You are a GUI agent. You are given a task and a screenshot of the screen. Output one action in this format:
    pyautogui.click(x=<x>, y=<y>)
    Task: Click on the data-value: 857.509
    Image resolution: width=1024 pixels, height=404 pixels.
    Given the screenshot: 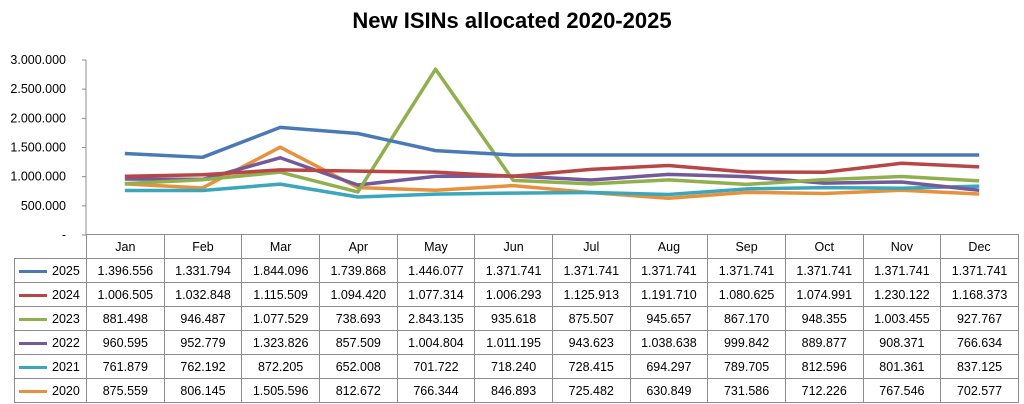 What is the action you would take?
    pyautogui.click(x=358, y=342)
    